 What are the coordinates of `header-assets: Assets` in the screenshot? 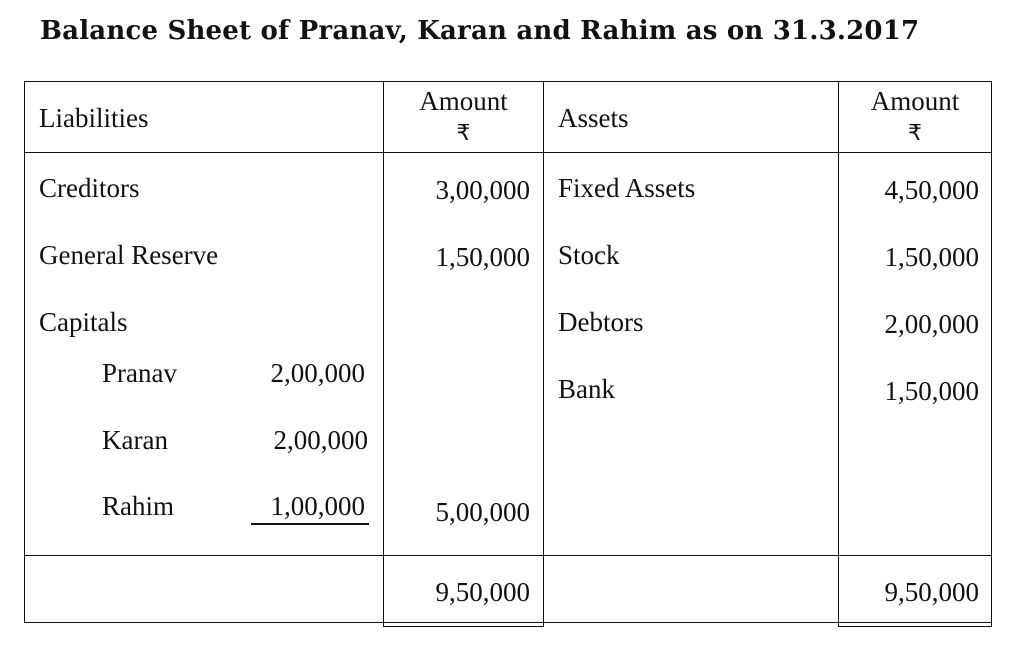 It's located at (593, 118).